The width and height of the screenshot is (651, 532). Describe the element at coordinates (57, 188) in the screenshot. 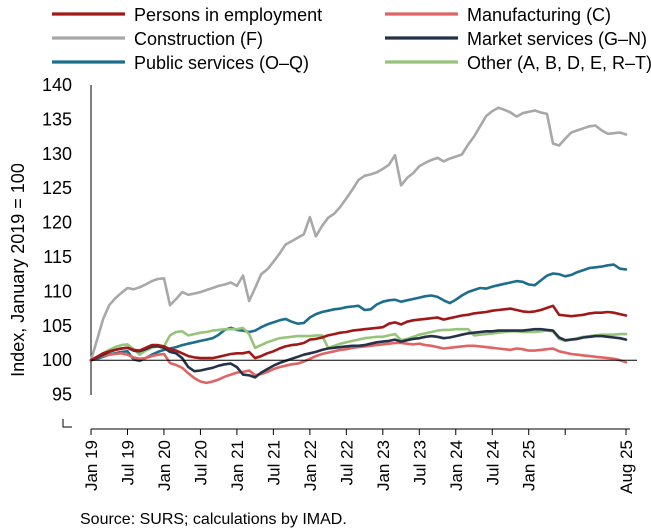

I see `y-tick-label: 125` at that location.